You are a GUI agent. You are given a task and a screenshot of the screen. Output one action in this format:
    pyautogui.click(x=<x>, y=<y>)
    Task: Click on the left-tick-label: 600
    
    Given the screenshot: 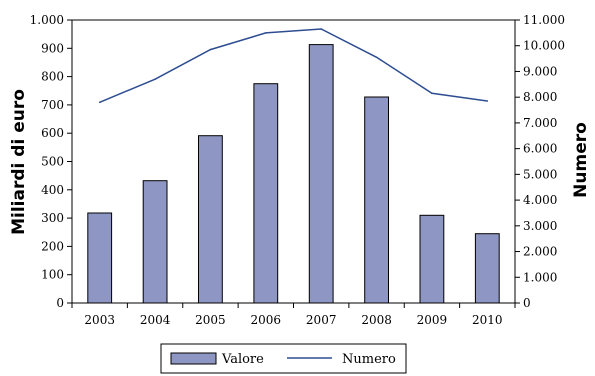 What is the action you would take?
    pyautogui.click(x=52, y=133)
    